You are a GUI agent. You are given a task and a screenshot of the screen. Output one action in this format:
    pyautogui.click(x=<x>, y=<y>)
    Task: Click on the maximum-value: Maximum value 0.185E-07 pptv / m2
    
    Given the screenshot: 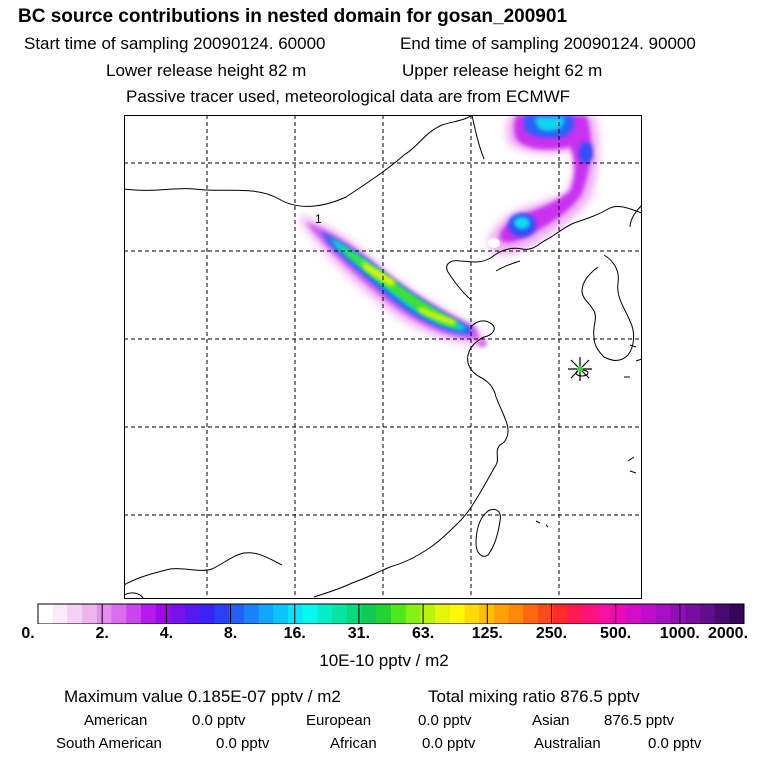 What is the action you would take?
    pyautogui.click(x=202, y=696)
    